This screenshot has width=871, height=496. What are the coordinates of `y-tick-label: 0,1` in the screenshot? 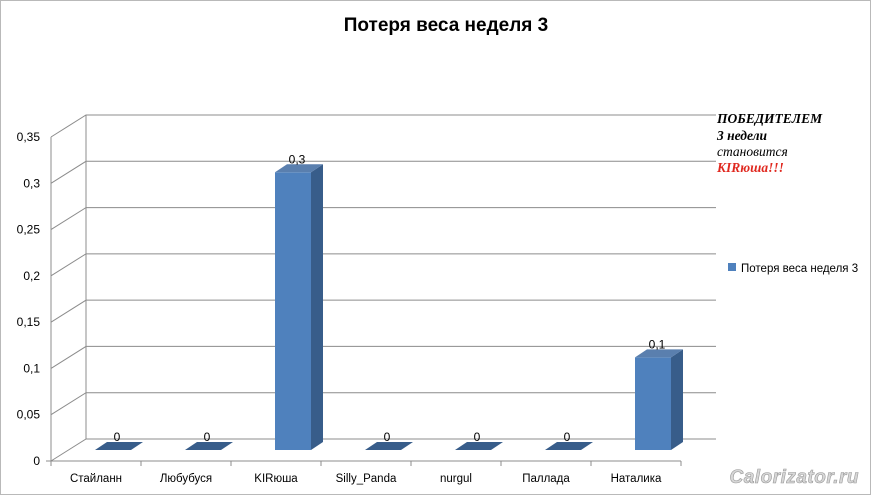 It's located at (31, 368).